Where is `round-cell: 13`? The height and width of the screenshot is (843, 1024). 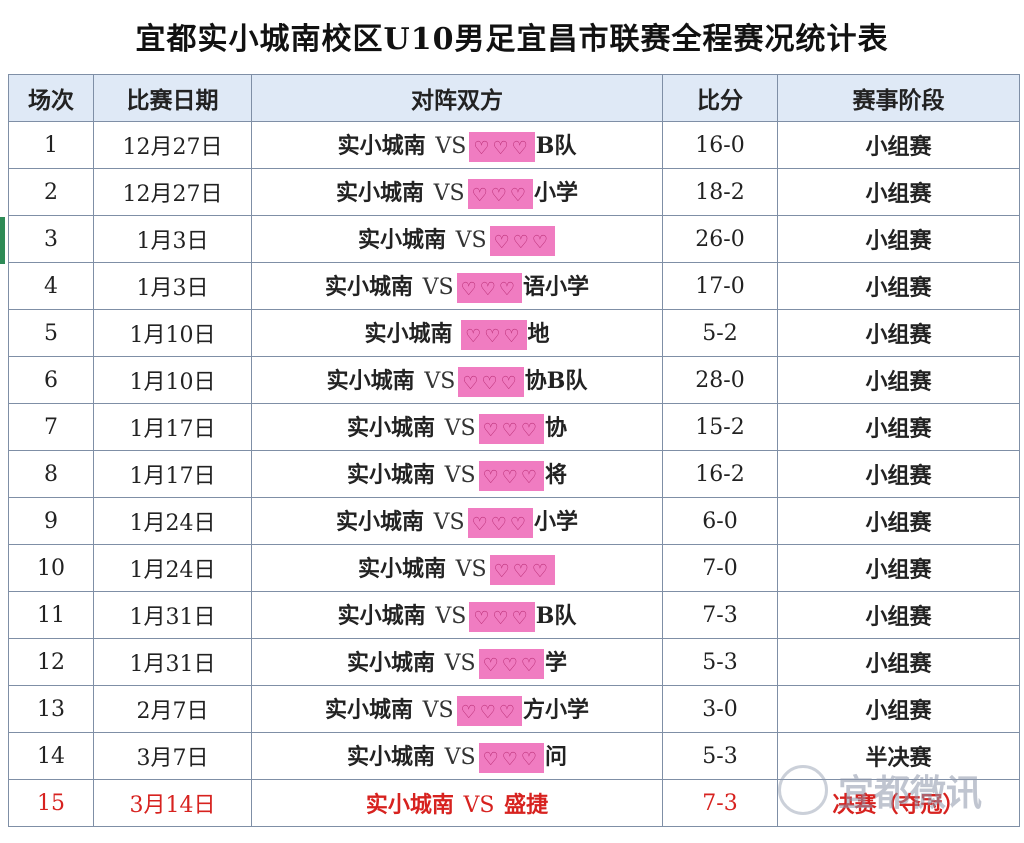 round-cell: 13 is located at coordinates (51, 709).